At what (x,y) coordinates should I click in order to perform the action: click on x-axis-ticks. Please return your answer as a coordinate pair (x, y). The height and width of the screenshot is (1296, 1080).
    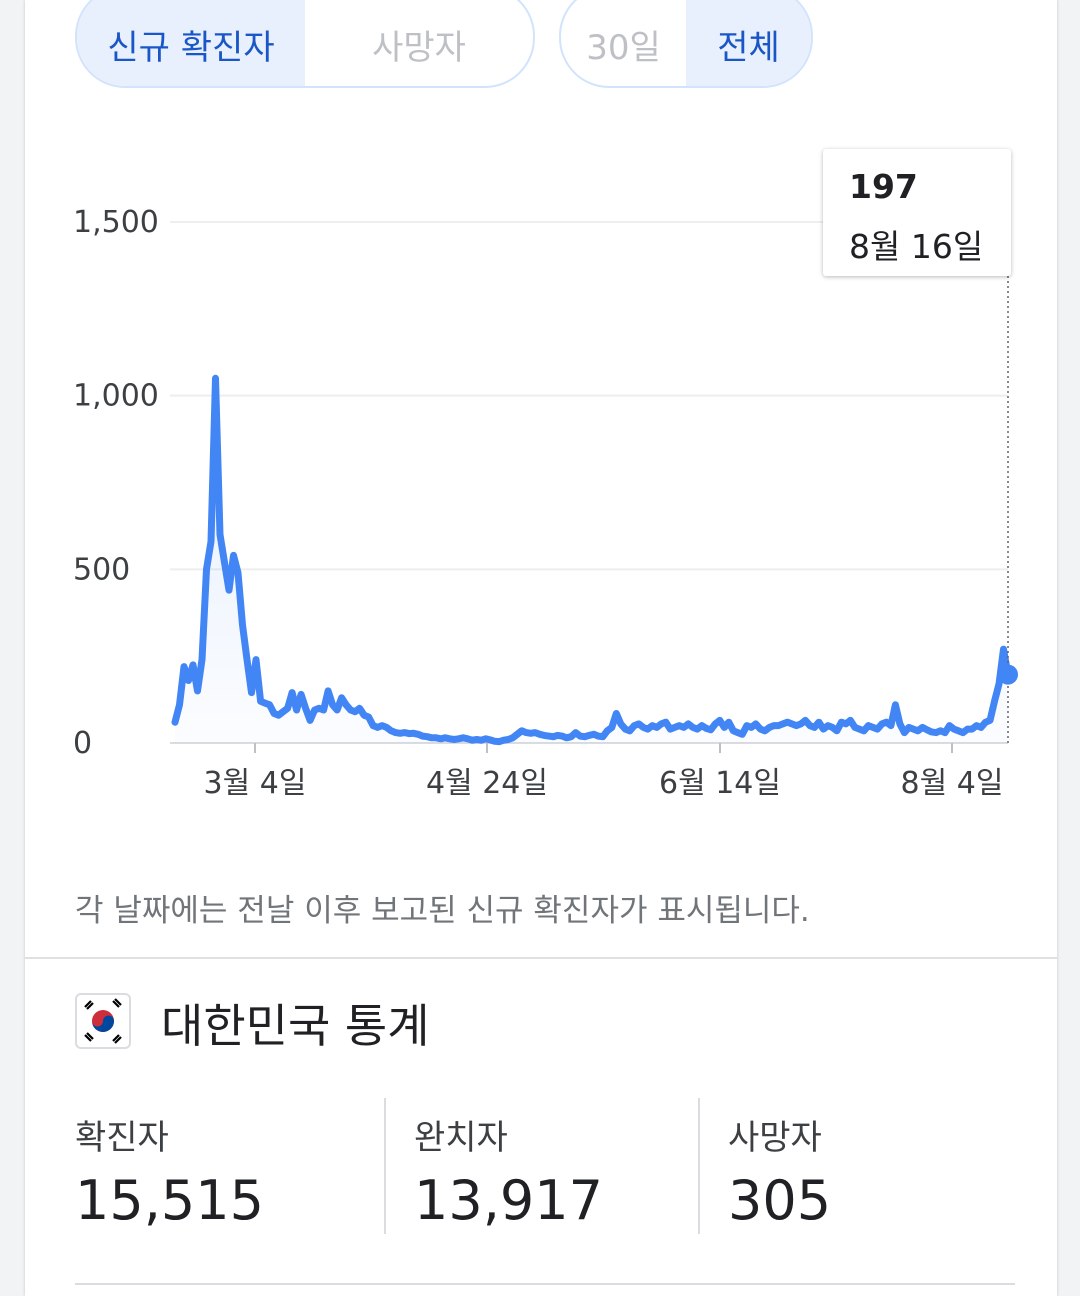
    Looking at the image, I should click on (603, 748).